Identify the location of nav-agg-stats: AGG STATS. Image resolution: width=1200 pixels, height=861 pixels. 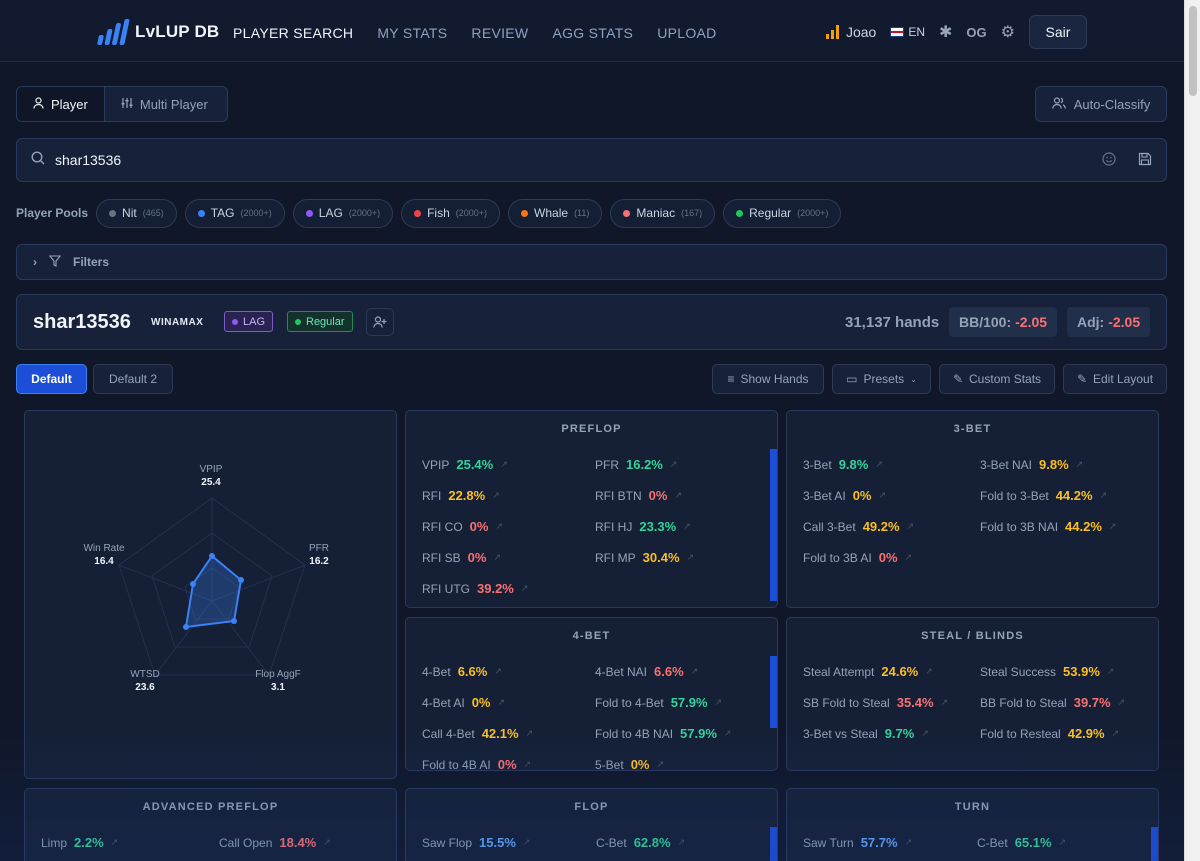
(593, 33).